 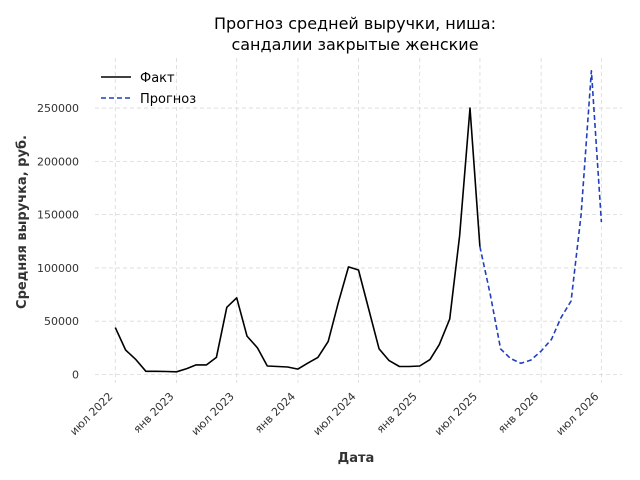 What do you see at coordinates (75, 374) in the screenshot?
I see `y-tick-label: 0` at bounding box center [75, 374].